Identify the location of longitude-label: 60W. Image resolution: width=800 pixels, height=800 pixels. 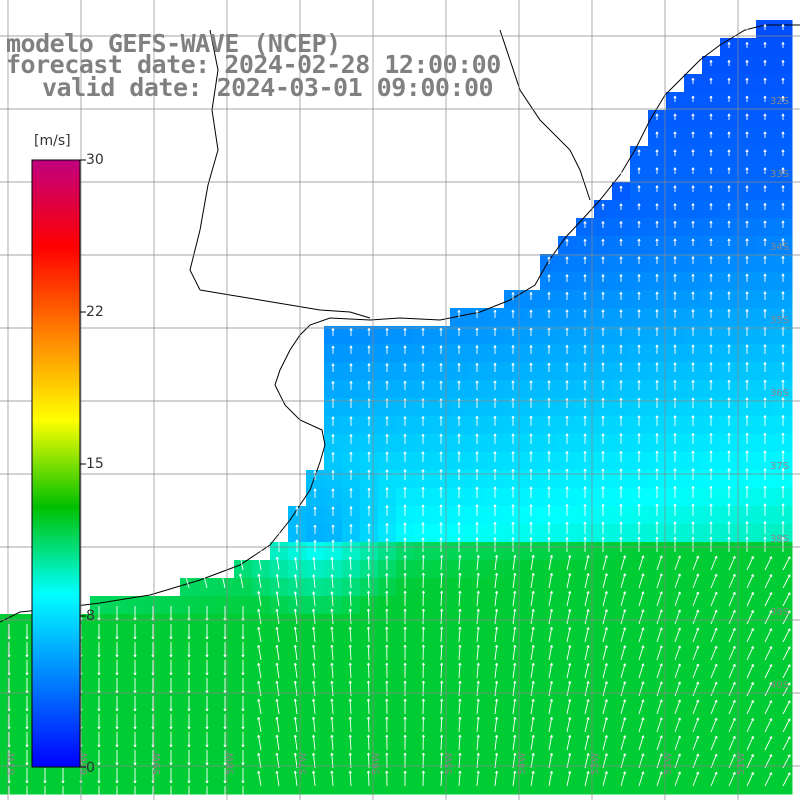
(84, 763).